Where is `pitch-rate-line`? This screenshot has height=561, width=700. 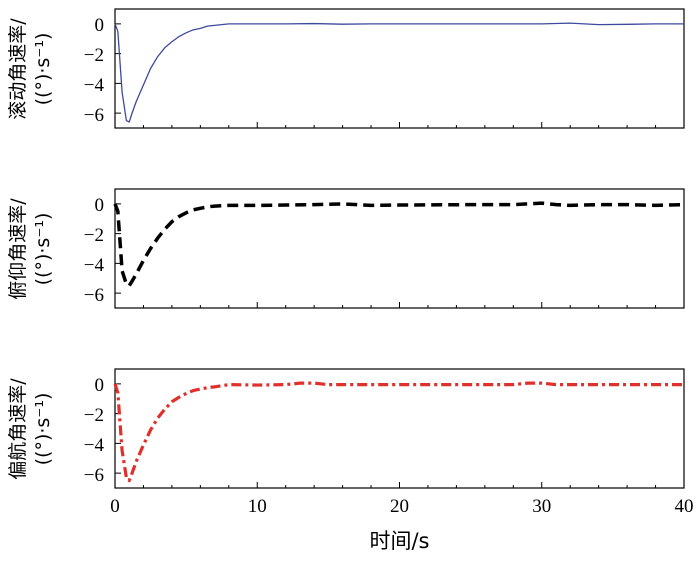 pitch-rate-line is located at coordinates (399, 244).